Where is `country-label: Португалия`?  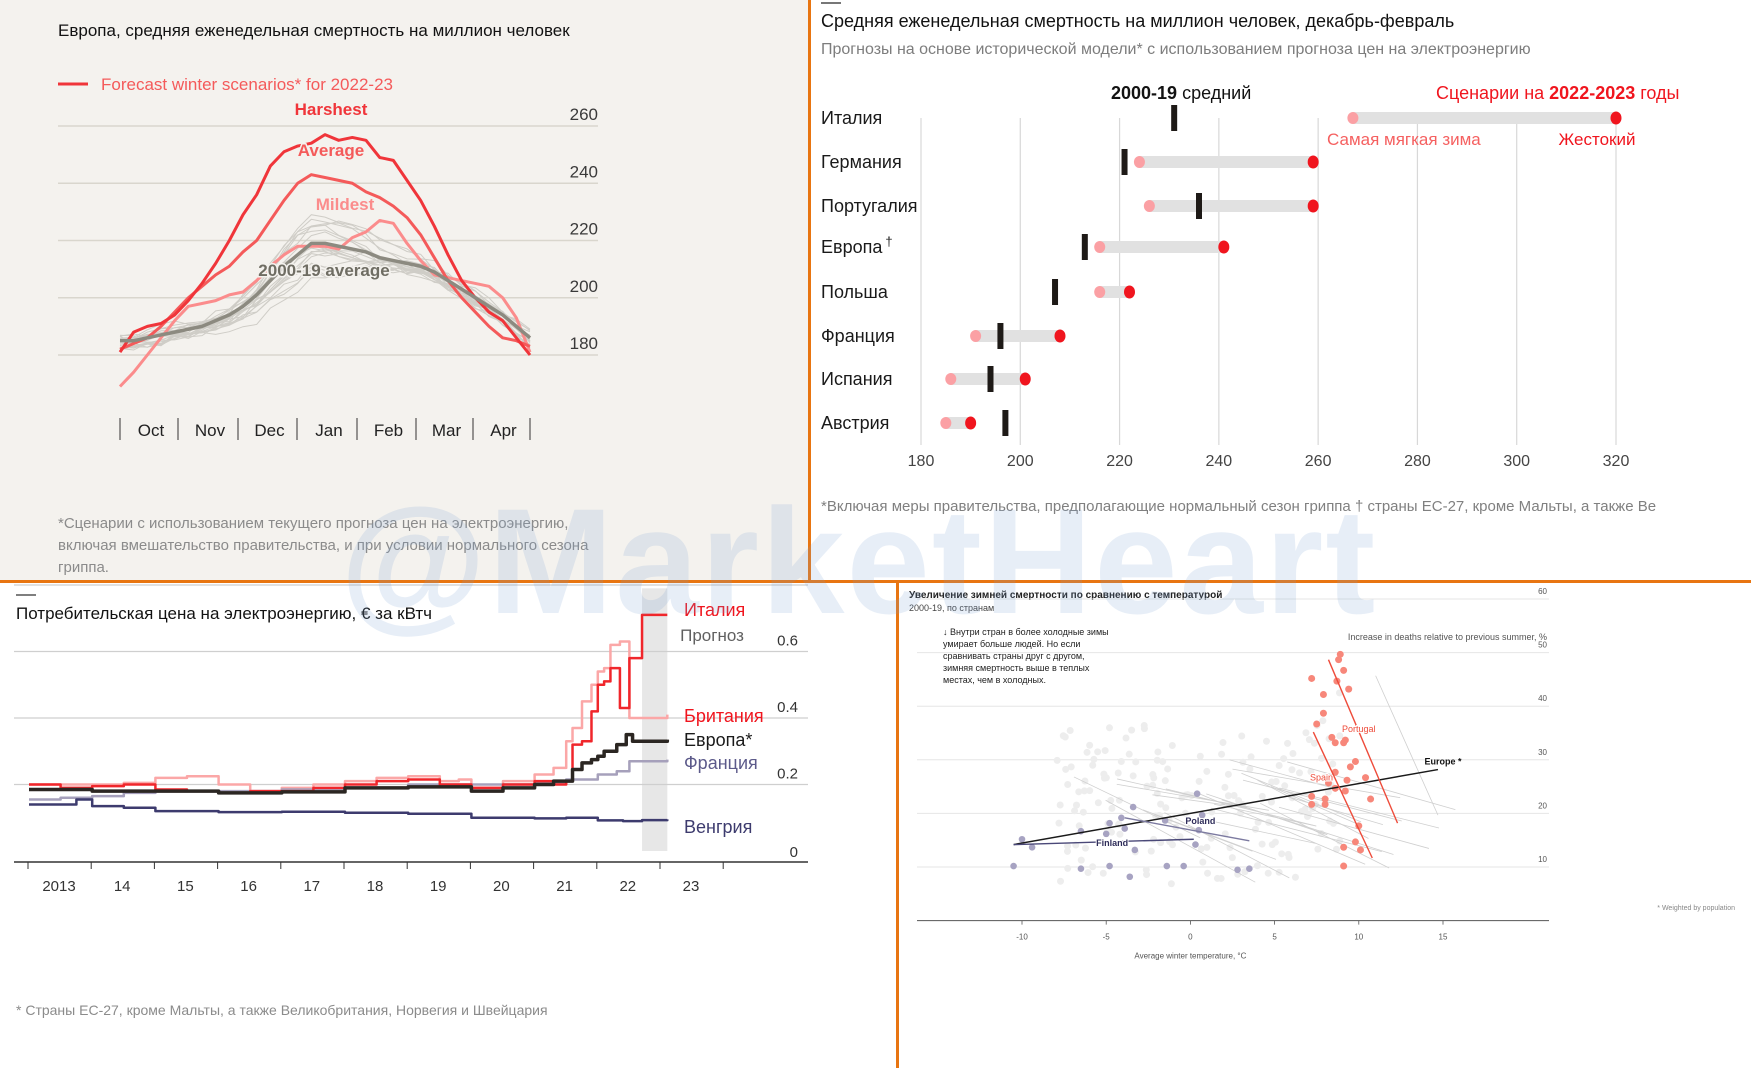
country-label: Португалия is located at coordinates (869, 206).